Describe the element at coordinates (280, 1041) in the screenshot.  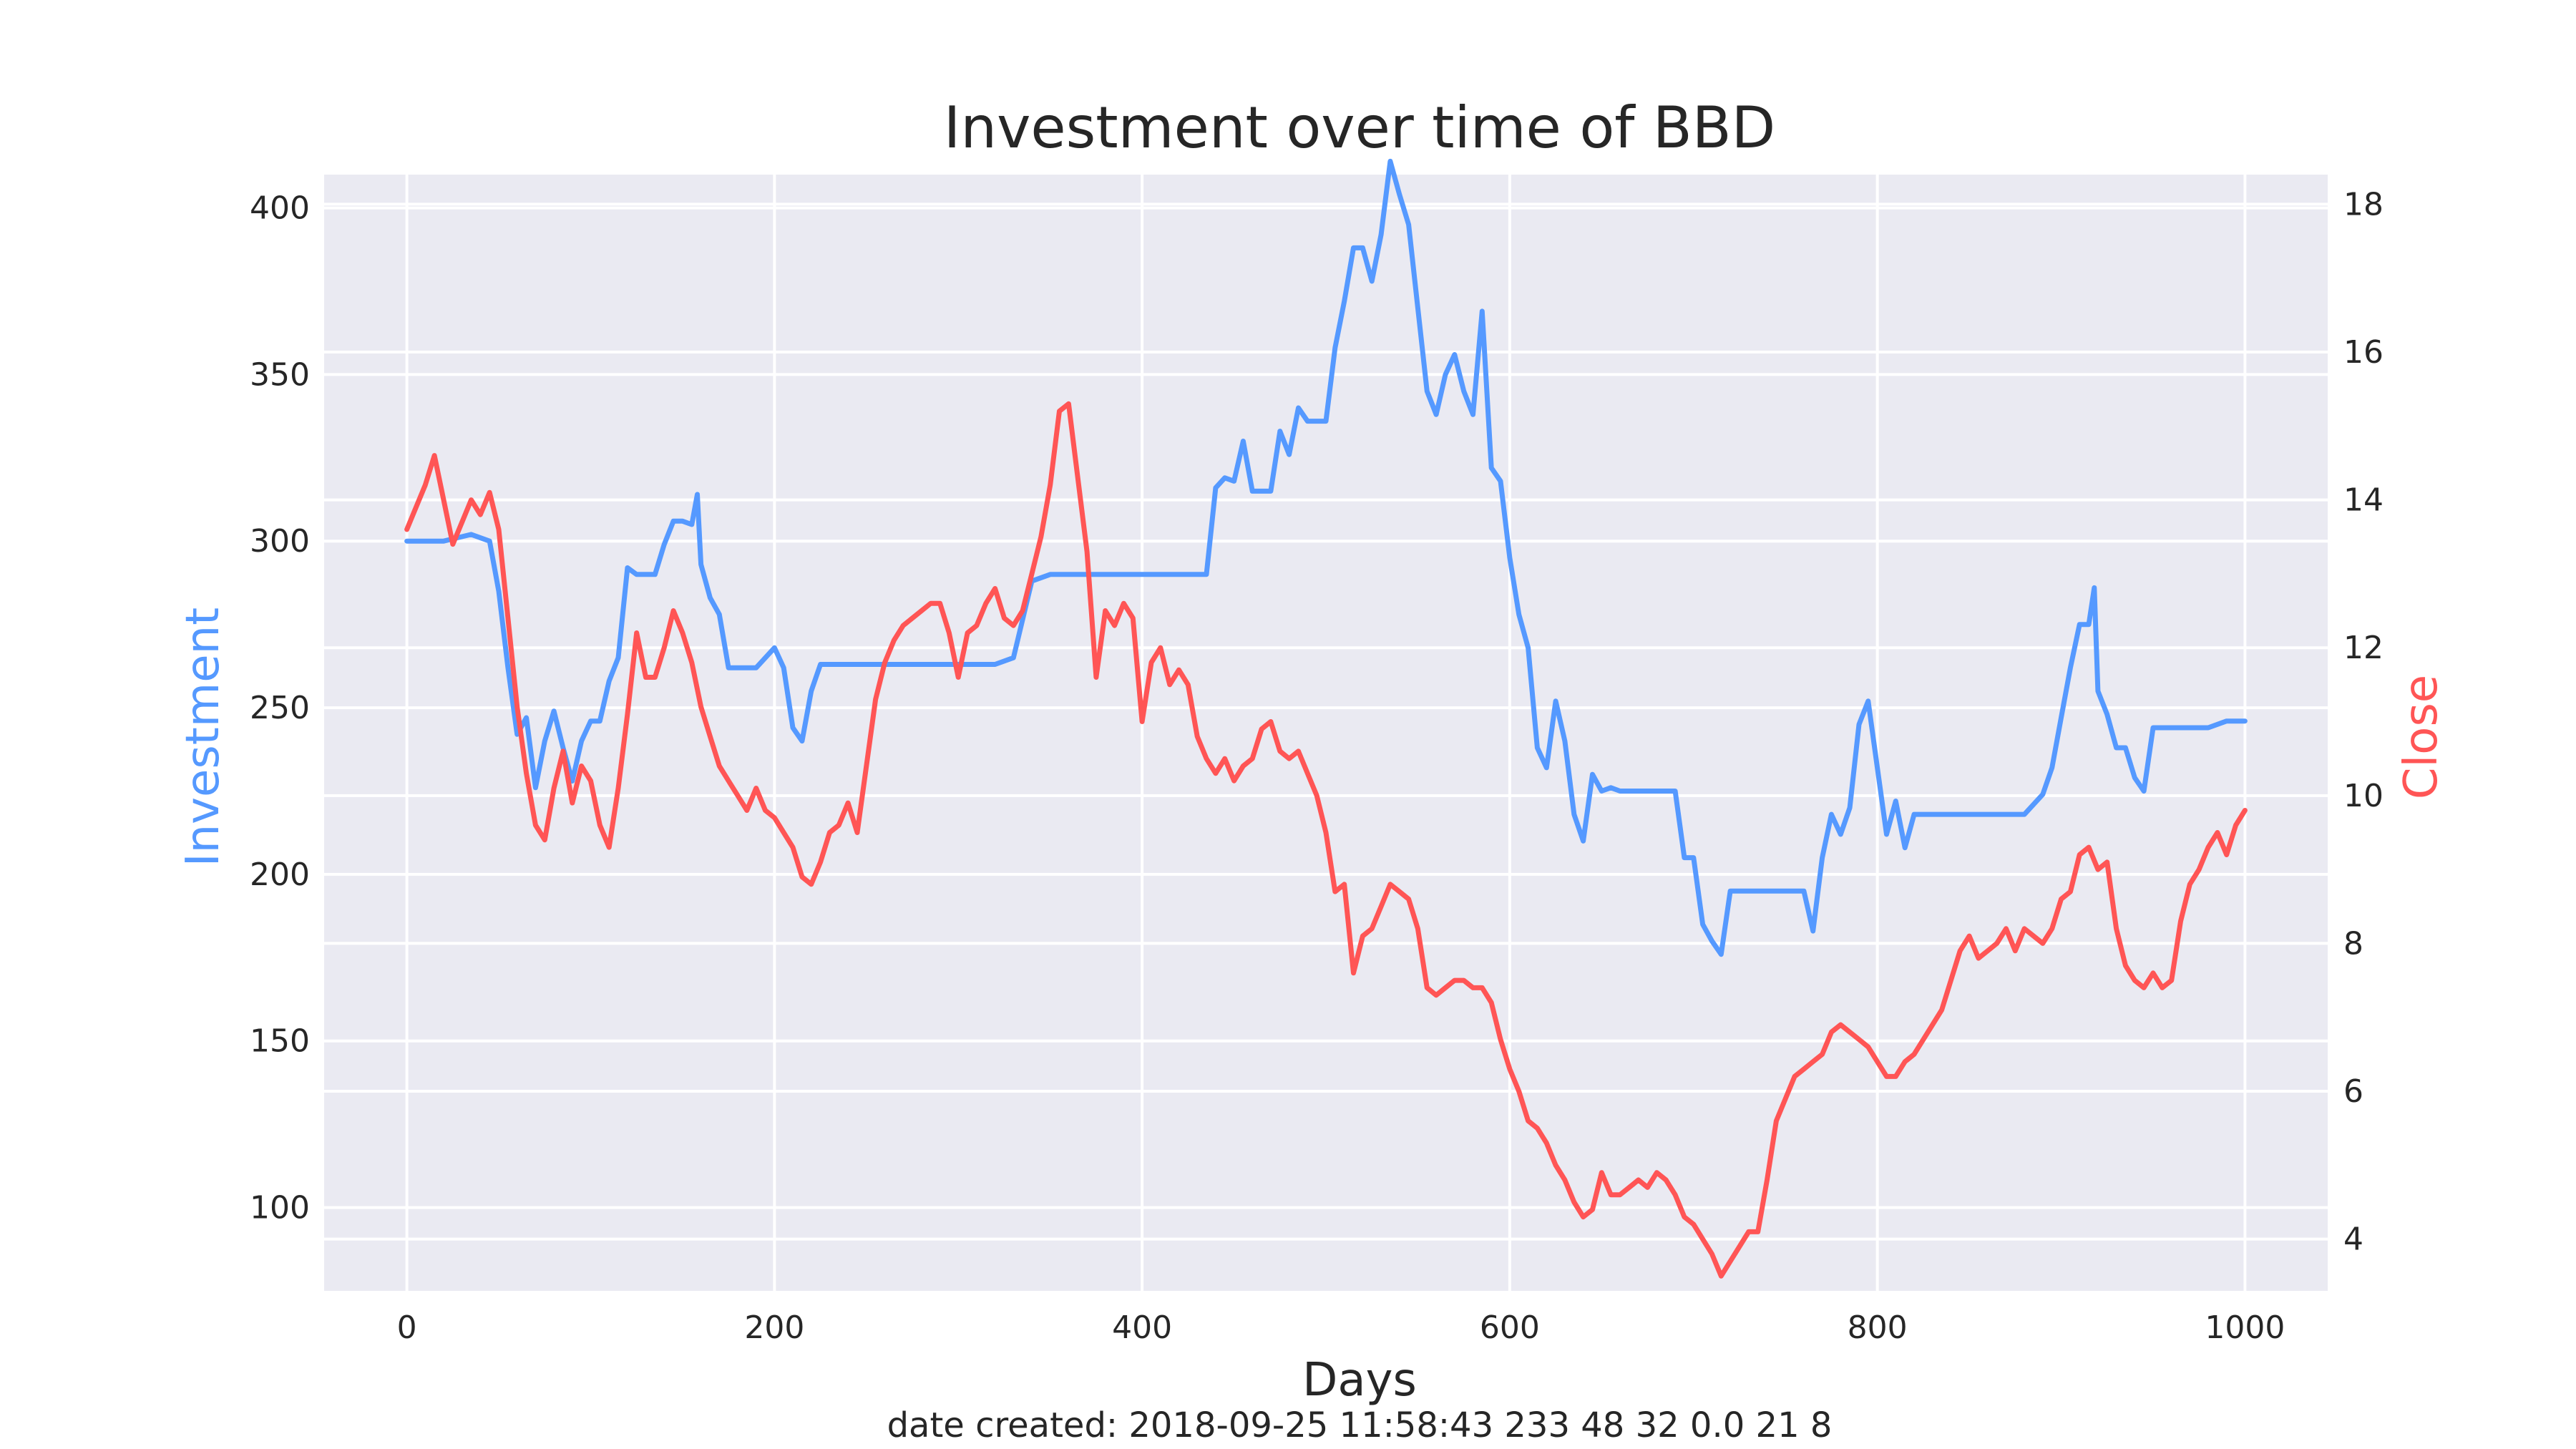
I see `y-left-tick-label: 150` at that location.